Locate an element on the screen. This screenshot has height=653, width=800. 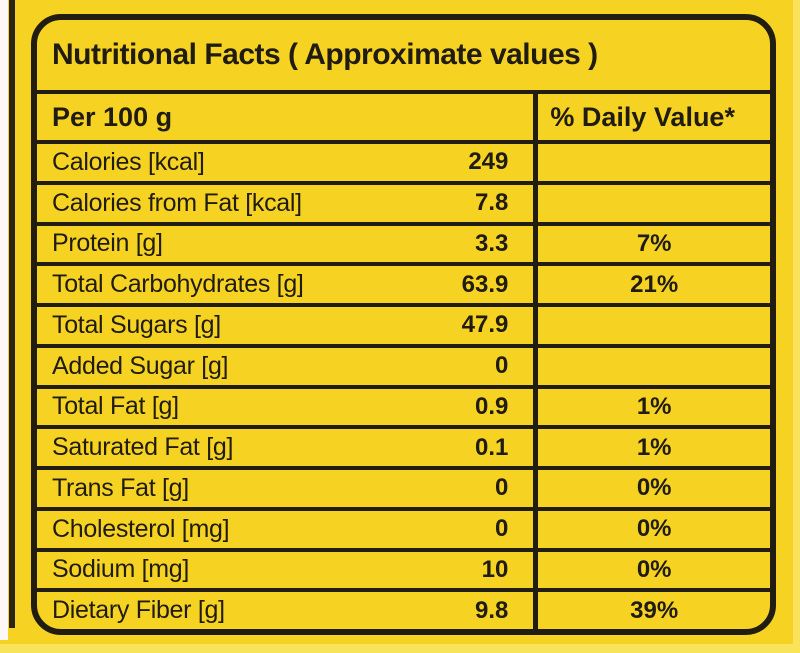
nutrient-row: Calories from Fat [kcal] 7.8 is located at coordinates (403, 201).